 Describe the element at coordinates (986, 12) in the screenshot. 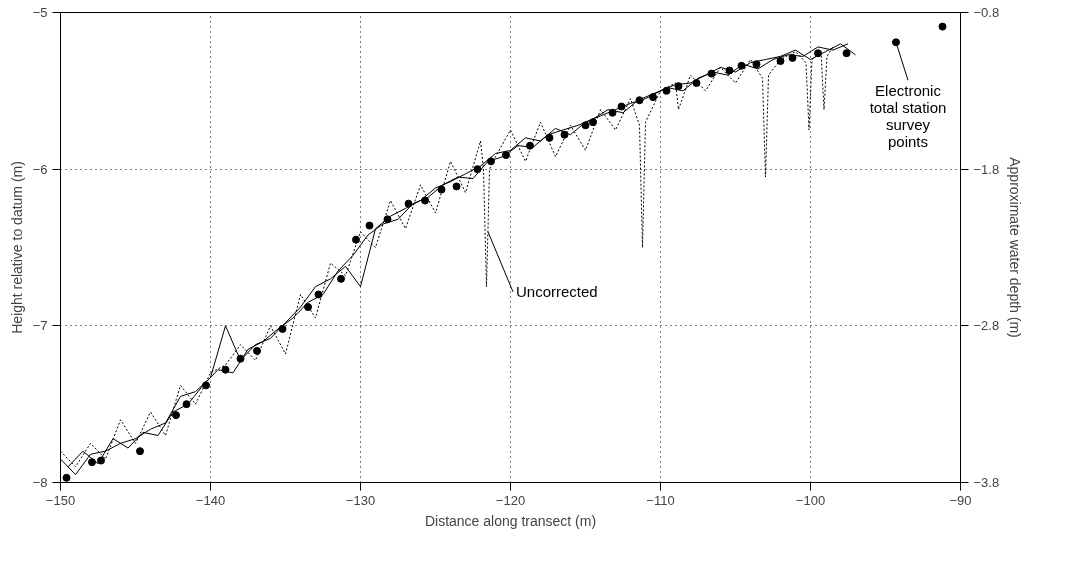

I see `y2-tick-label: −0.8` at that location.